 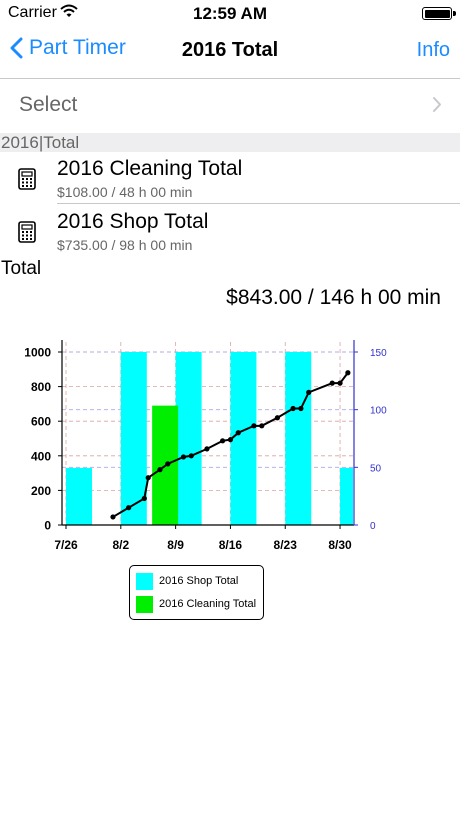 What do you see at coordinates (378, 411) in the screenshot?
I see `y2-tick-label: 100` at bounding box center [378, 411].